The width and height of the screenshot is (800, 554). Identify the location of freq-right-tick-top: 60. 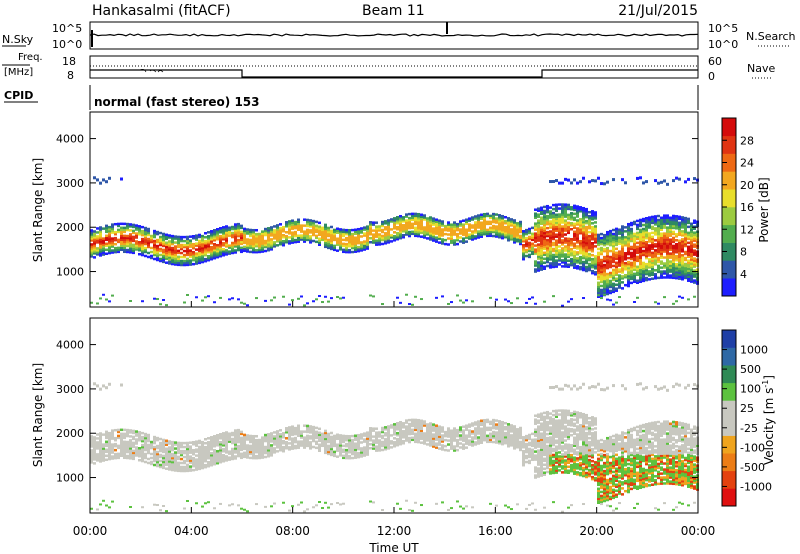
(715, 61).